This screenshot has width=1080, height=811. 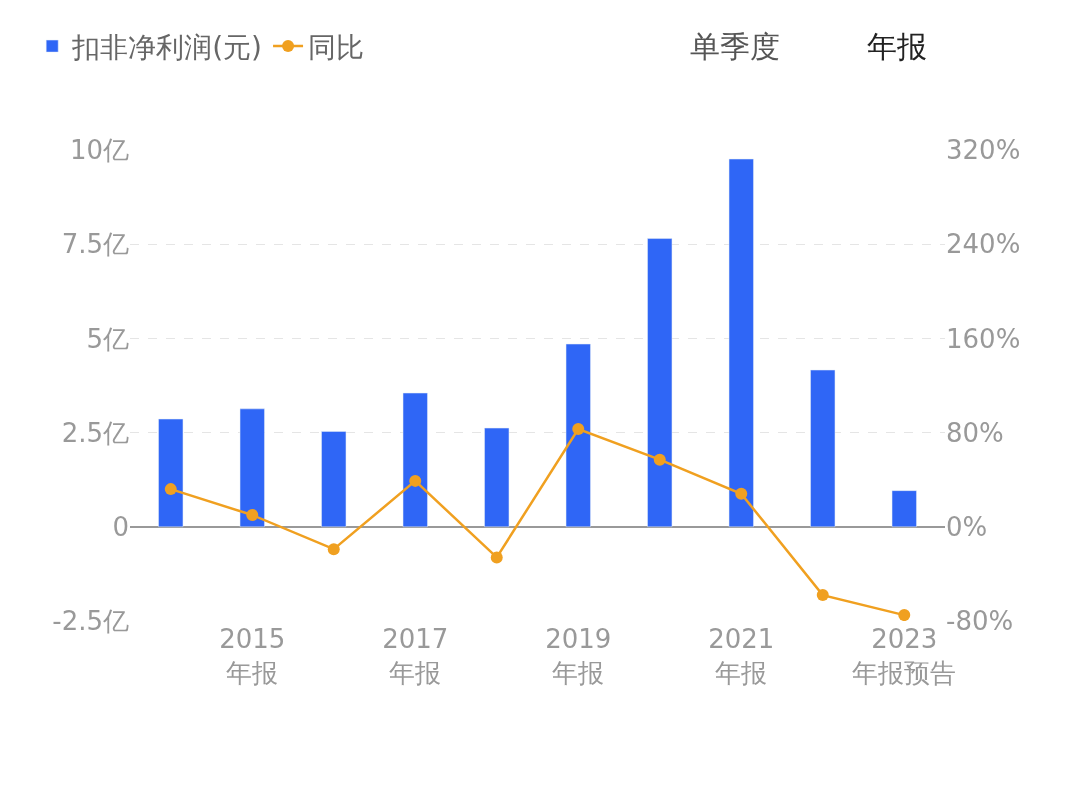 What do you see at coordinates (975, 432) in the screenshot?
I see `y2-tick-label: 80%` at bounding box center [975, 432].